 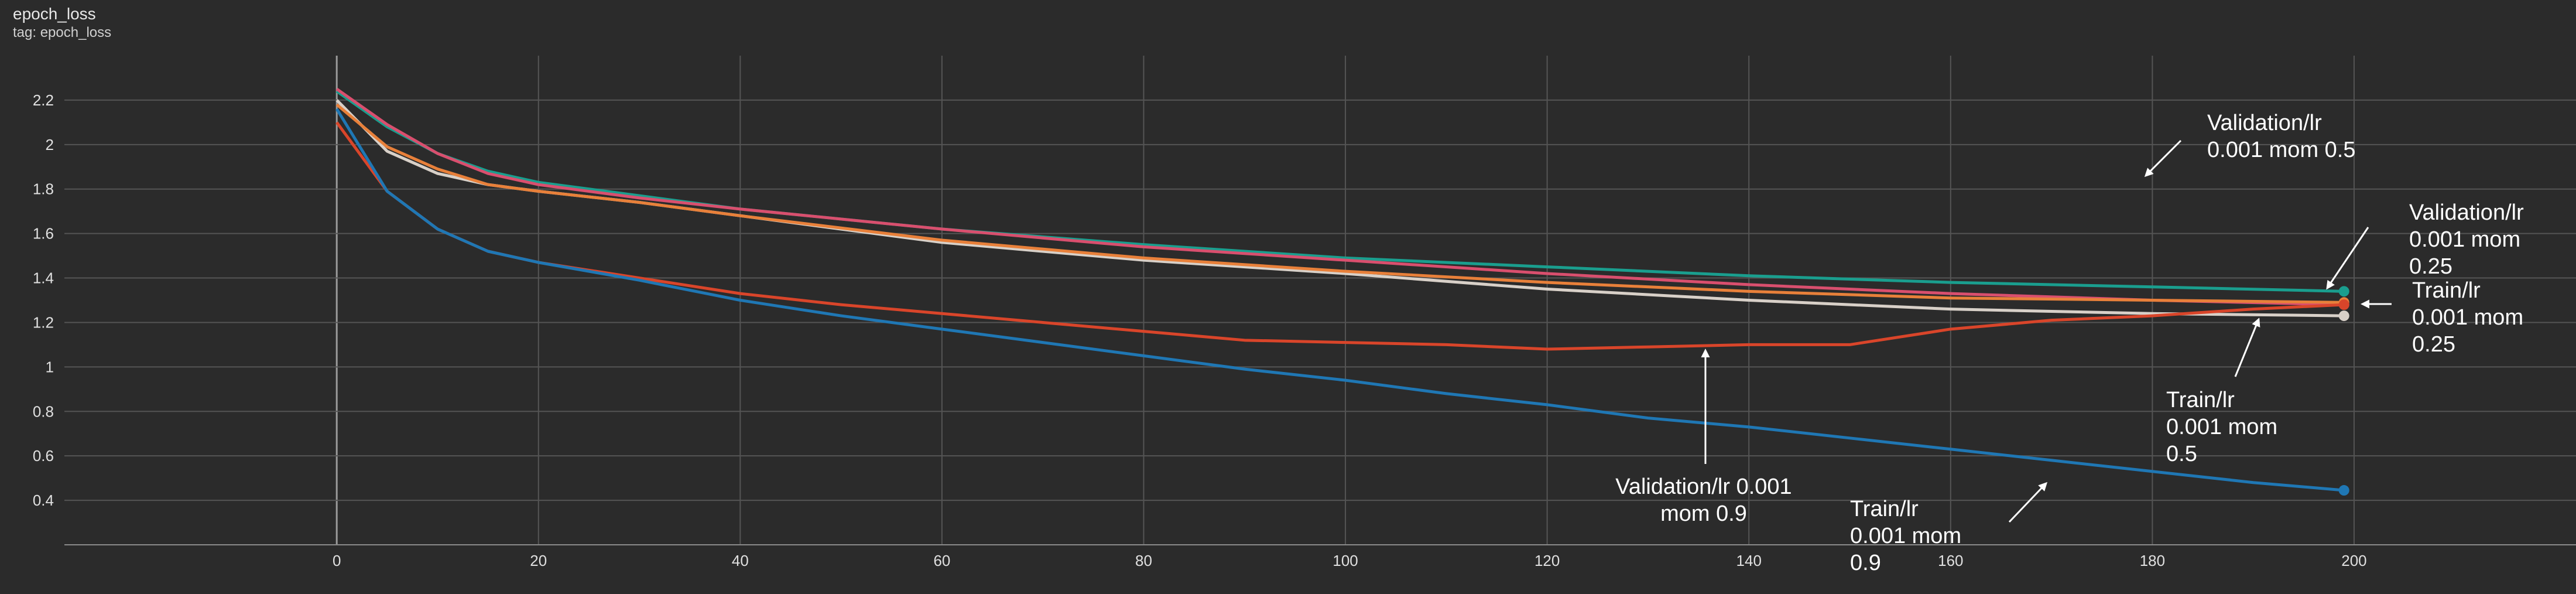 What do you see at coordinates (2353, 560) in the screenshot?
I see `x-tick-label: 200` at bounding box center [2353, 560].